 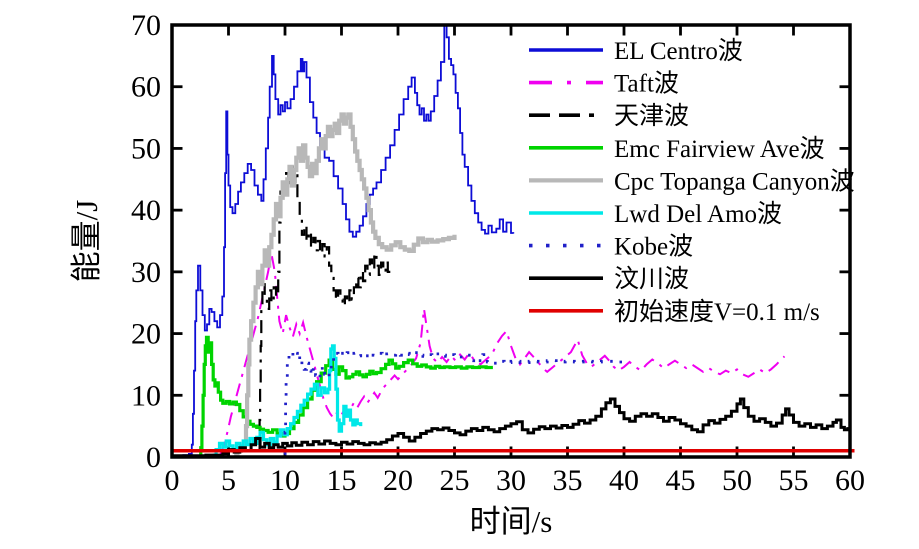 I want to click on x-tick-label: 40, so click(x=624, y=480).